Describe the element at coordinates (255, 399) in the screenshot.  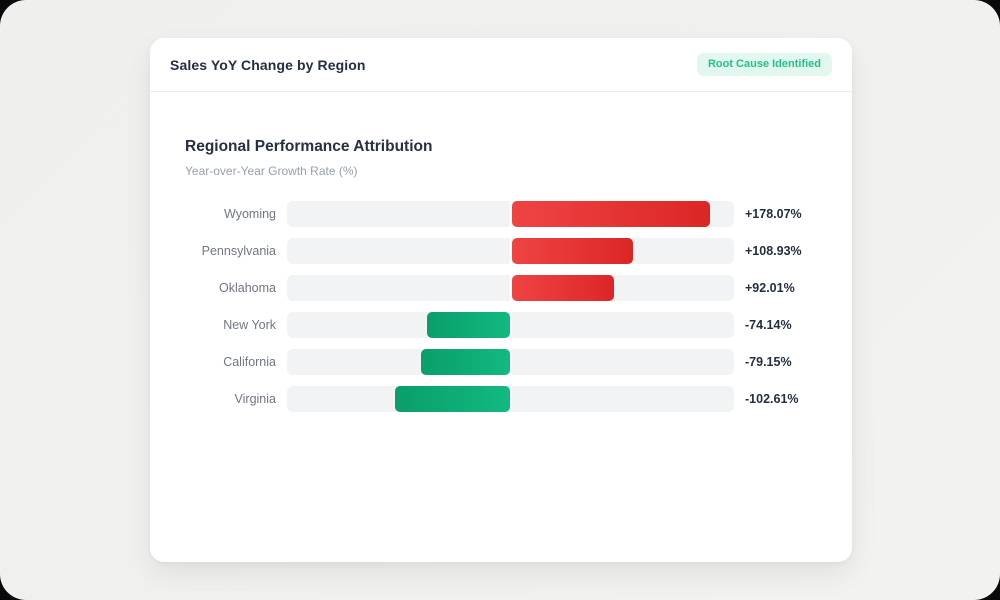
I see `row-label: Virginia` at that location.